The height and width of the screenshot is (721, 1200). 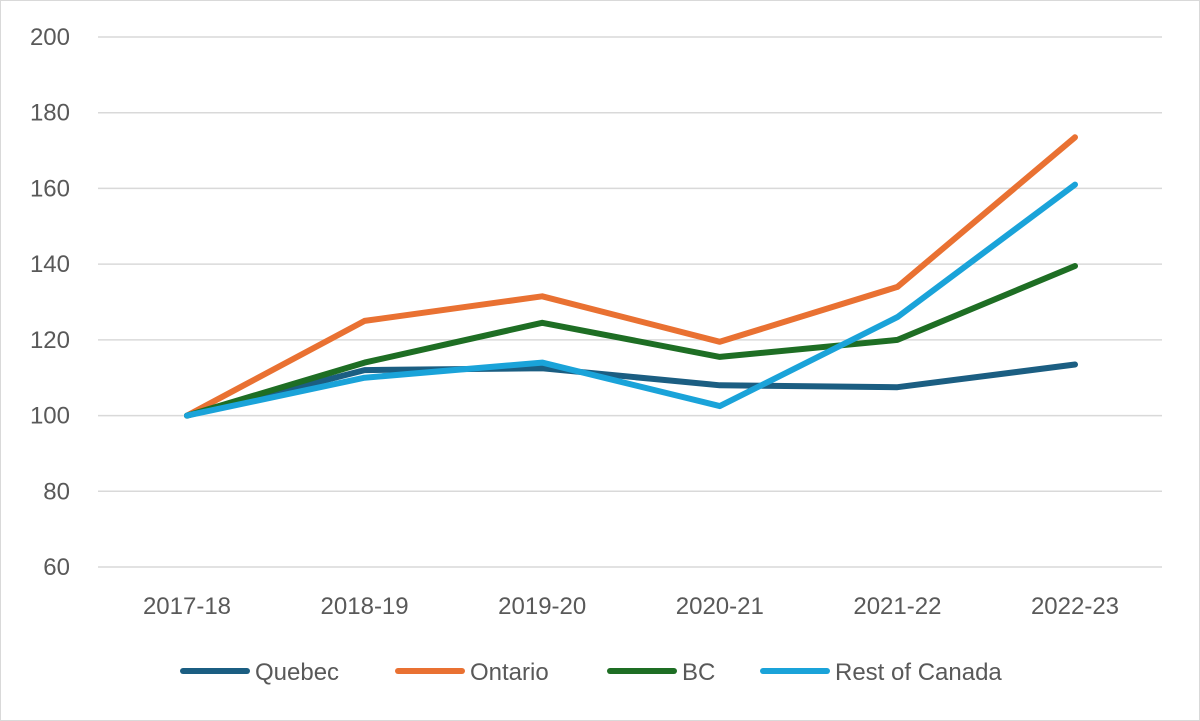 I want to click on y-tick-label: 80, so click(x=56, y=491).